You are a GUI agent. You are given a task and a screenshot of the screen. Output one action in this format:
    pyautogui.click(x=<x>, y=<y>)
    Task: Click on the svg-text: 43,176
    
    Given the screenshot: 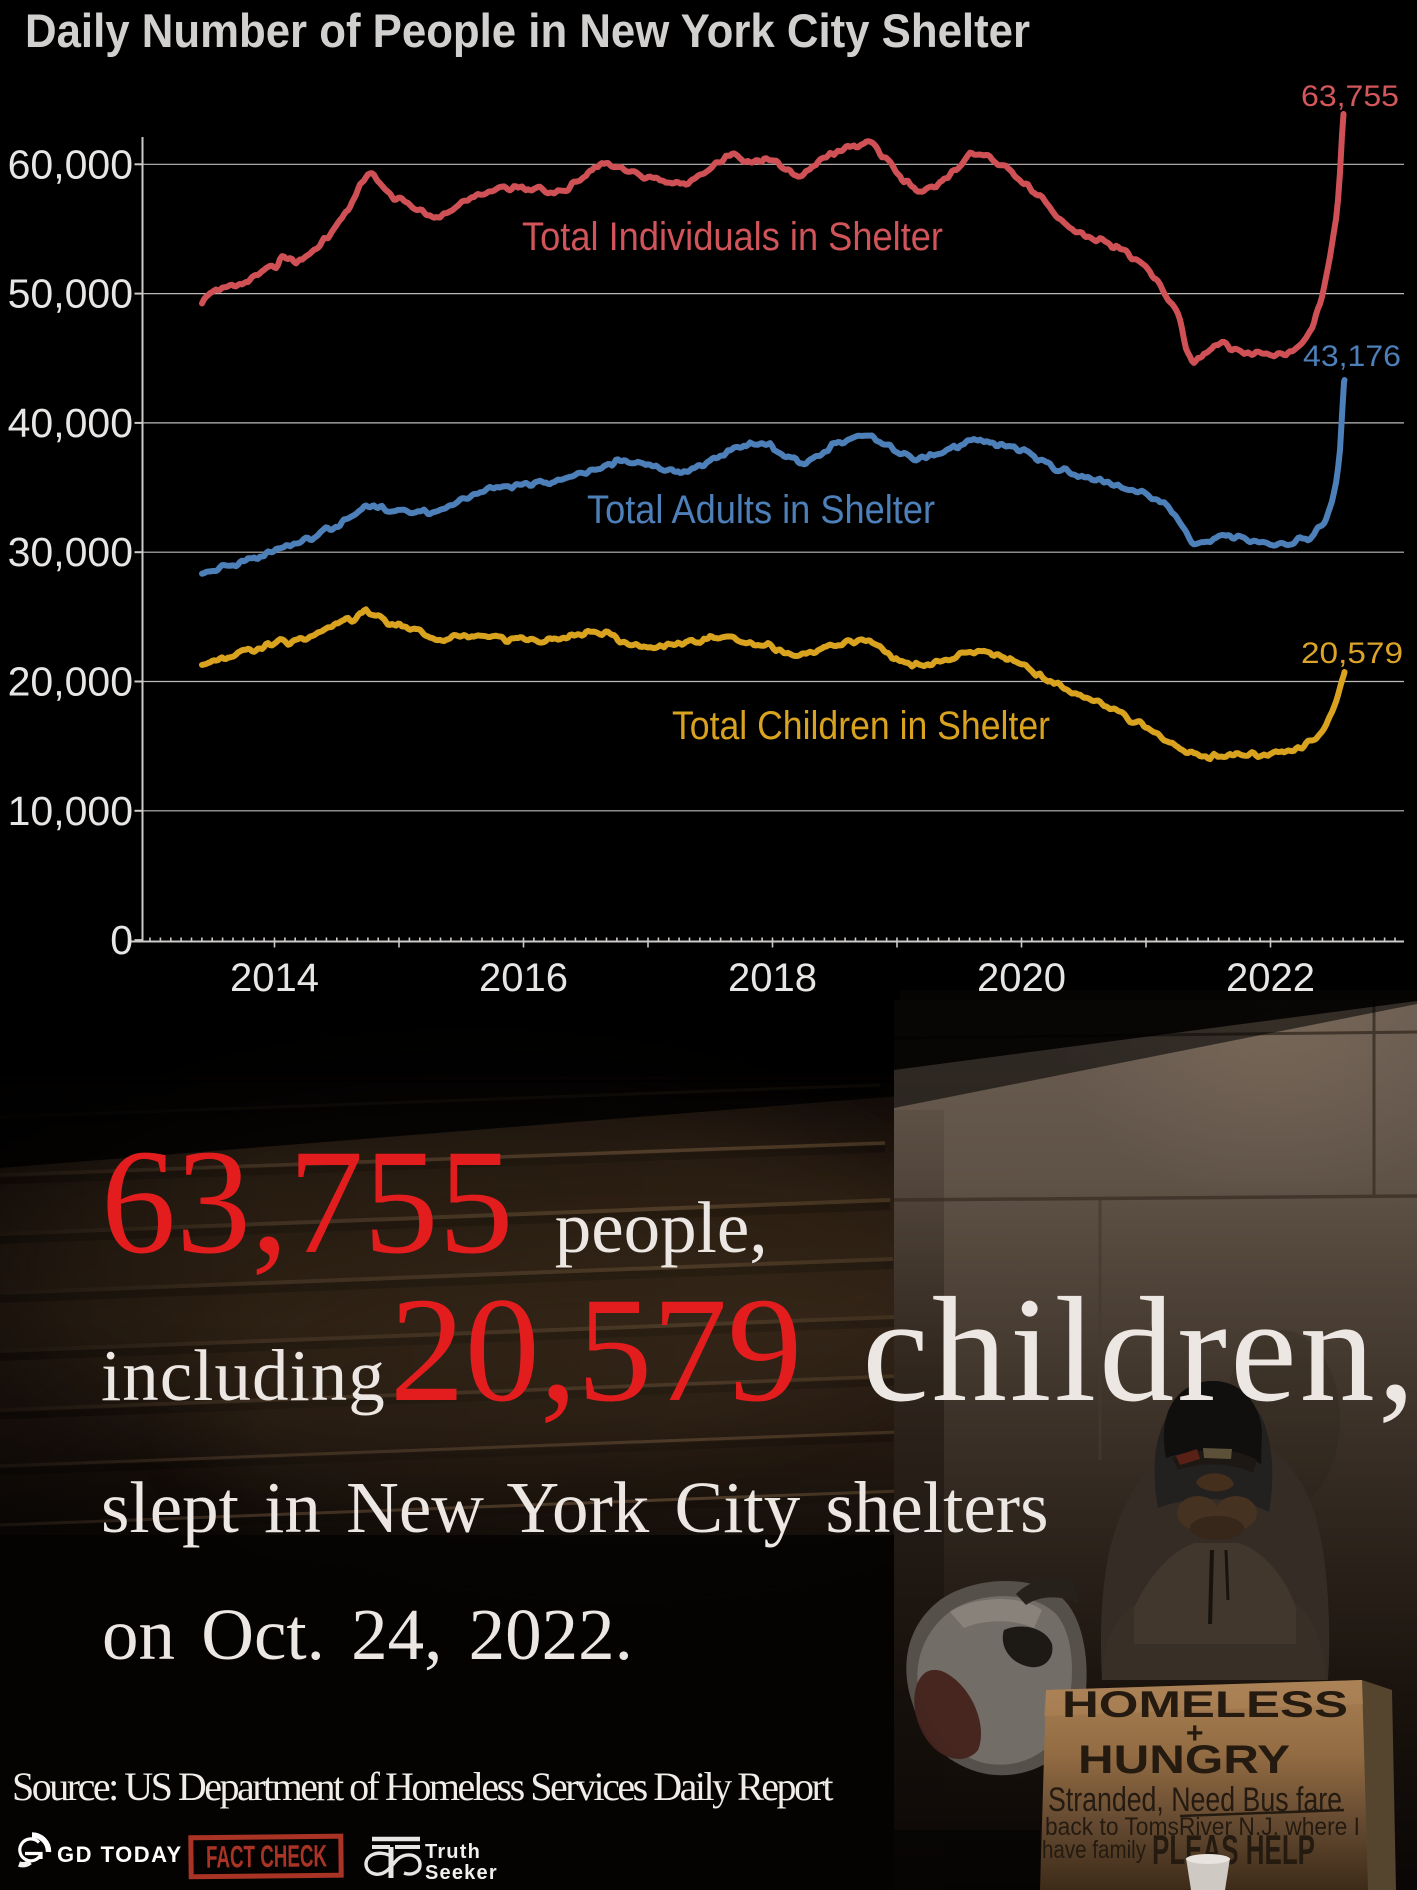 What is the action you would take?
    pyautogui.click(x=1352, y=356)
    